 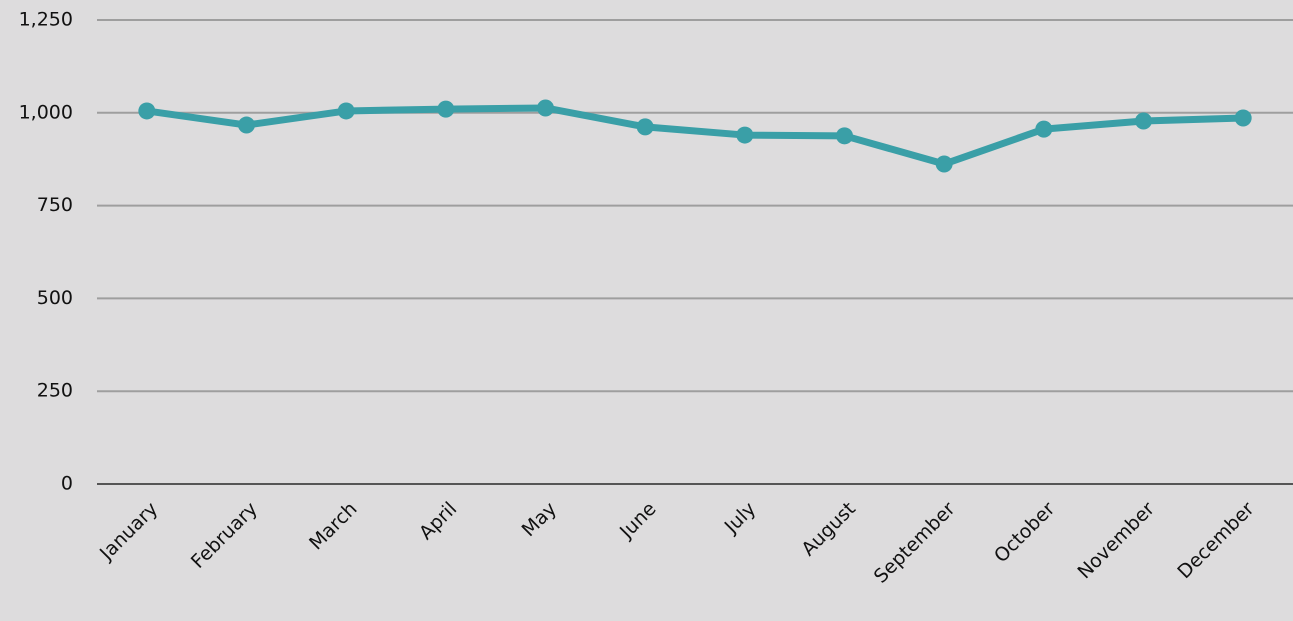 What do you see at coordinates (46, 20) in the screenshot?
I see `y-tick-label: 1,250` at bounding box center [46, 20].